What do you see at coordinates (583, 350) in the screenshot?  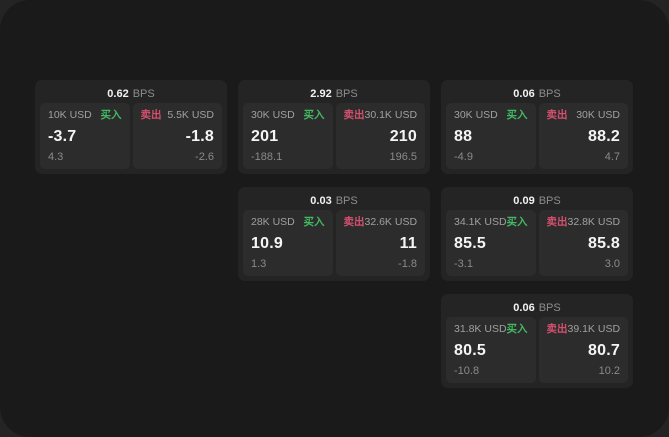 I see `sell-panel: 卖出 39.1K USD 80.7 10.2` at bounding box center [583, 350].